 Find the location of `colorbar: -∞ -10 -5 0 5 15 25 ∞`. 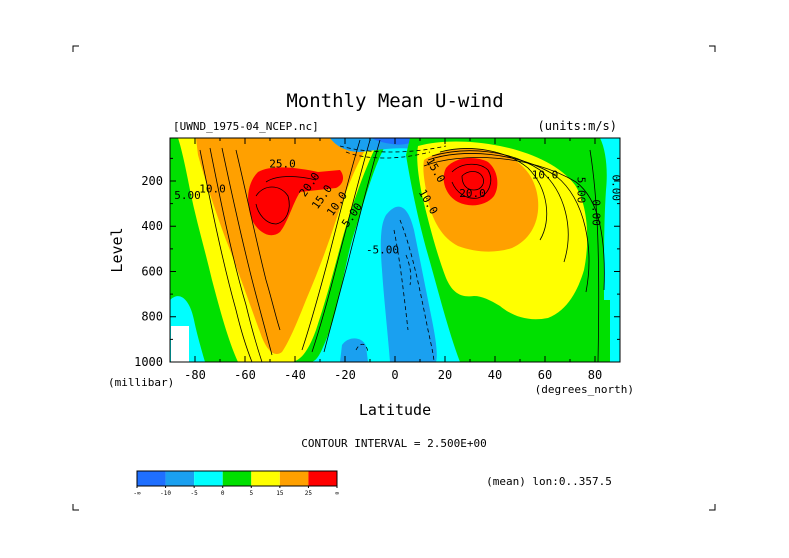

colorbar: -∞ -10 -5 0 5 15 25 ∞ is located at coordinates (236, 483).